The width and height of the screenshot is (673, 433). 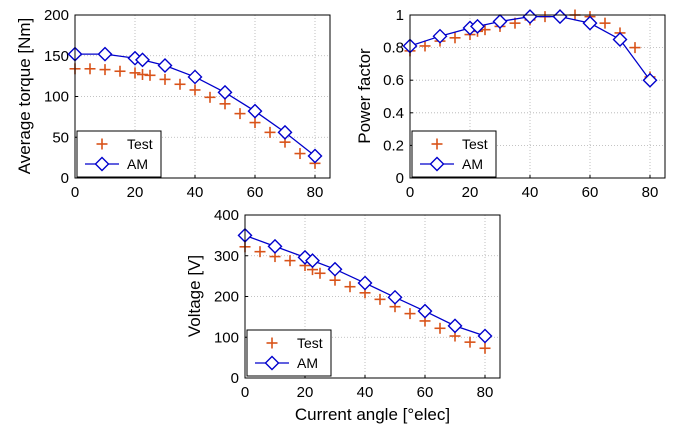 What do you see at coordinates (226, 337) in the screenshot?
I see `y-tick-label: 100` at bounding box center [226, 337].